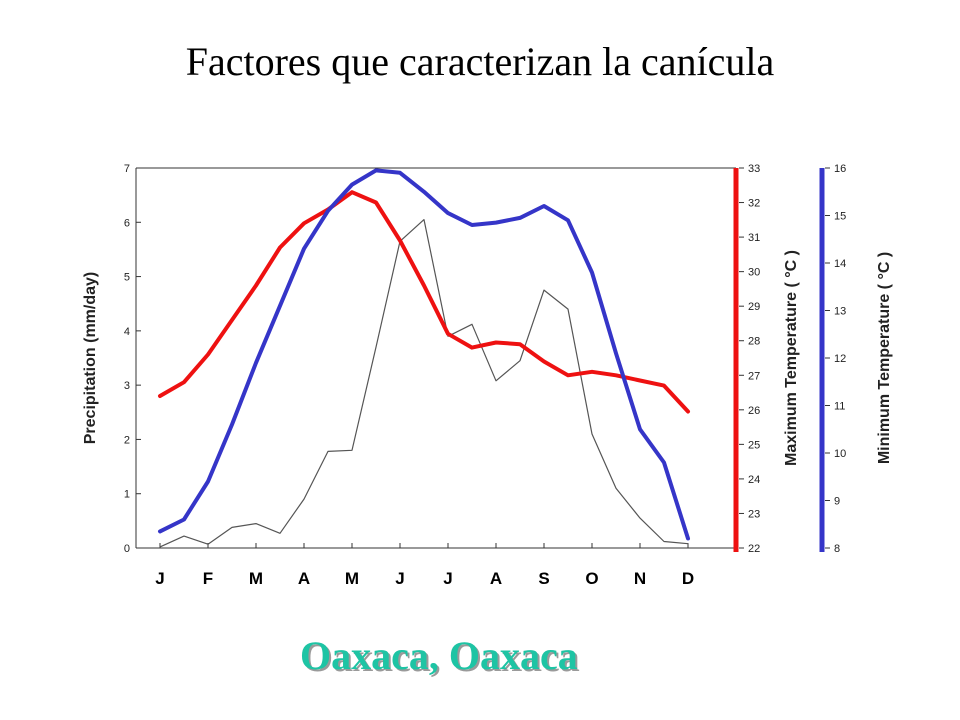 Image resolution: width=960 pixels, height=720 pixels. Describe the element at coordinates (754, 445) in the screenshot. I see `max-temp-tick-label: 25` at that location.